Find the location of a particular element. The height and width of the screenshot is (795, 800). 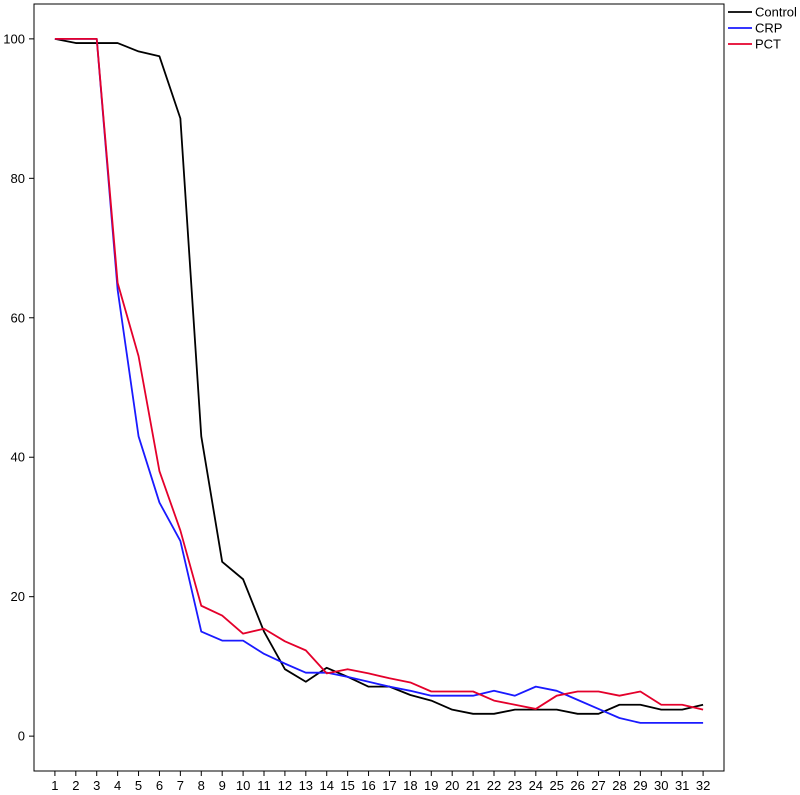

y-tick-label: 80 is located at coordinates (18, 178).